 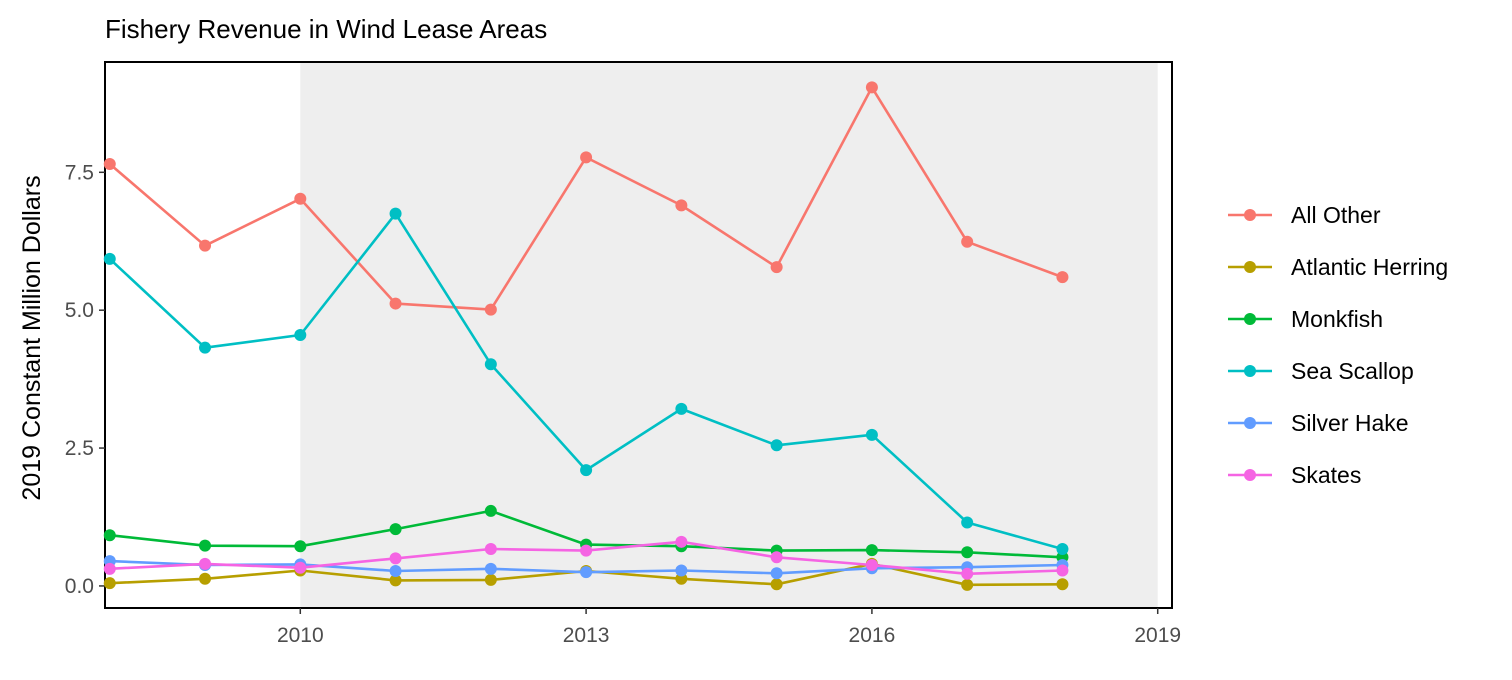 What do you see at coordinates (85, 379) in the screenshot?
I see `y-axis: 0.0 2.5 5.0 7.5` at bounding box center [85, 379].